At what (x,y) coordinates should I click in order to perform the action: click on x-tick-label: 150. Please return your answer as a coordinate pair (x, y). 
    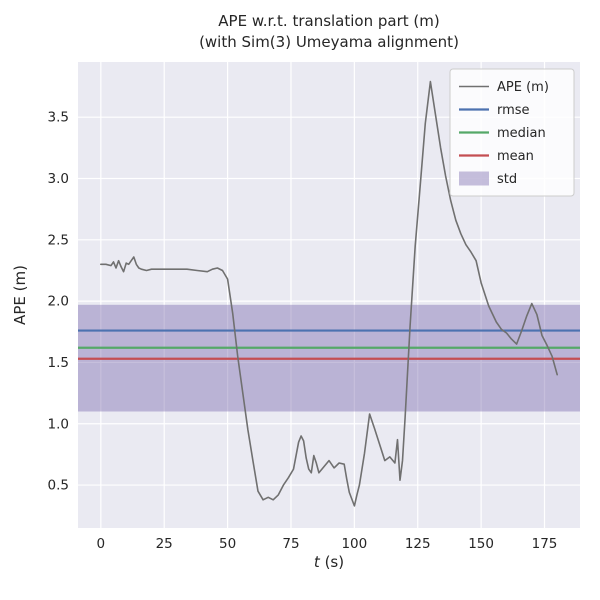
    Looking at the image, I should click on (481, 544).